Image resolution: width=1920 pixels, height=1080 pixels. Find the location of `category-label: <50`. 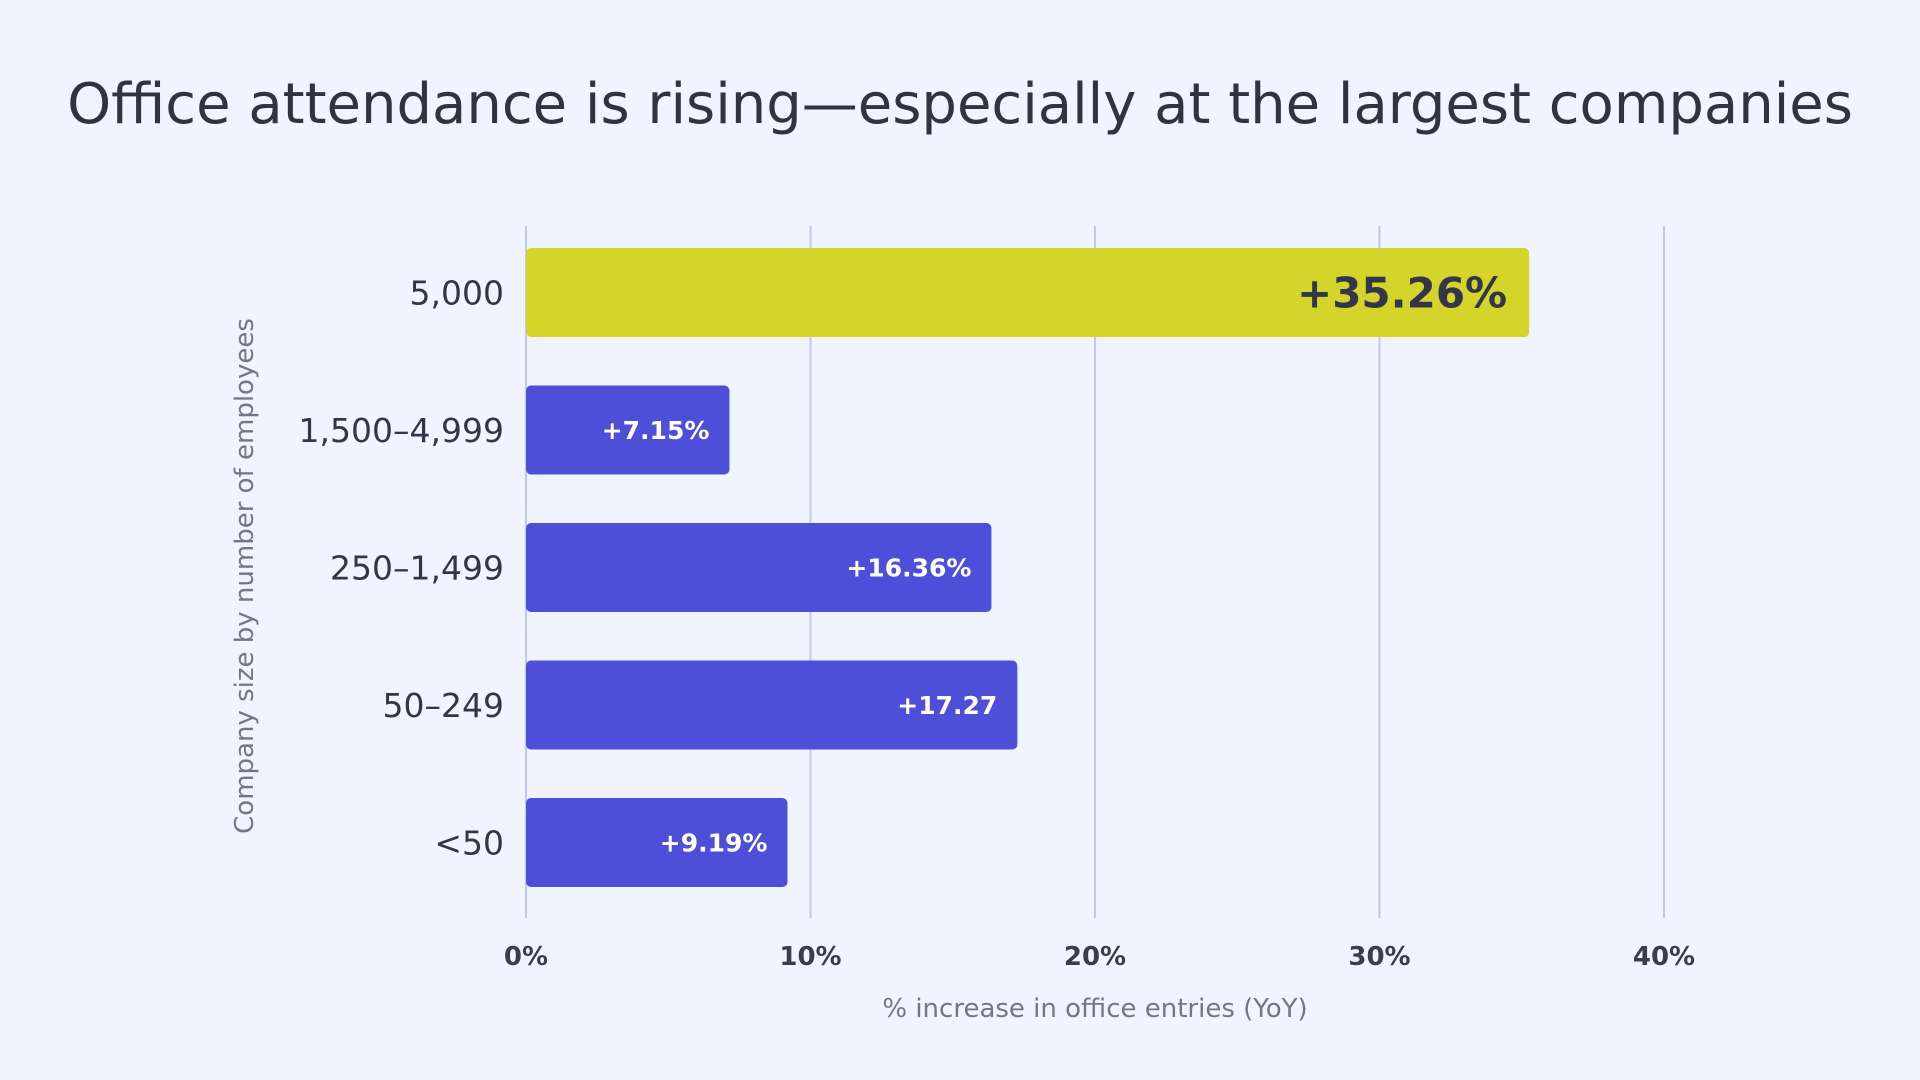

category-label: <50 is located at coordinates (469, 843).